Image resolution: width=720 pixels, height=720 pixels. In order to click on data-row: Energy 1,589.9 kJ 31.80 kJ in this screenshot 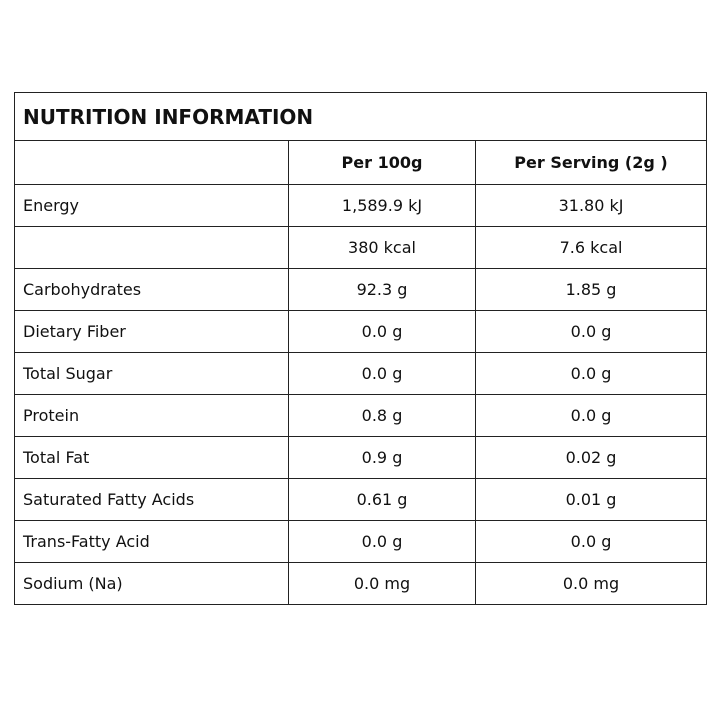, I will do `click(361, 205)`.